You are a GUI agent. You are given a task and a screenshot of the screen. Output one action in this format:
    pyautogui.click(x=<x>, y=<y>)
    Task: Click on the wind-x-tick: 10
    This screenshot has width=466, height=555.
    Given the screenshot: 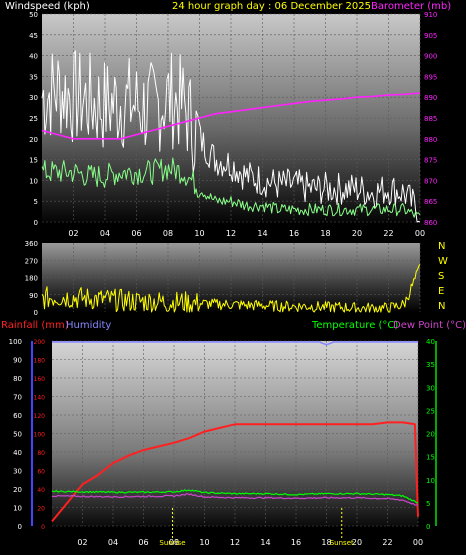 What is the action you would take?
    pyautogui.click(x=199, y=233)
    